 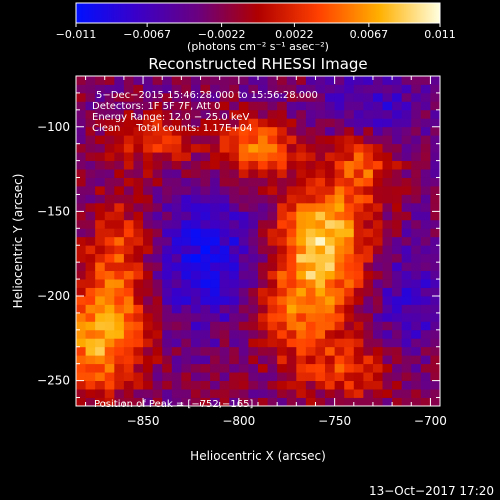 I want to click on annotation-energy-range: Energy Range: 12.0 − 25.0 keV, so click(x=170, y=117).